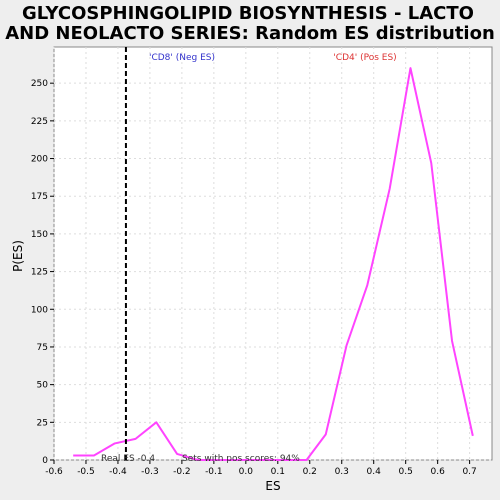 The image size is (500, 500). Describe the element at coordinates (278, 472) in the screenshot. I see `x-tick-label: 0.1` at that location.